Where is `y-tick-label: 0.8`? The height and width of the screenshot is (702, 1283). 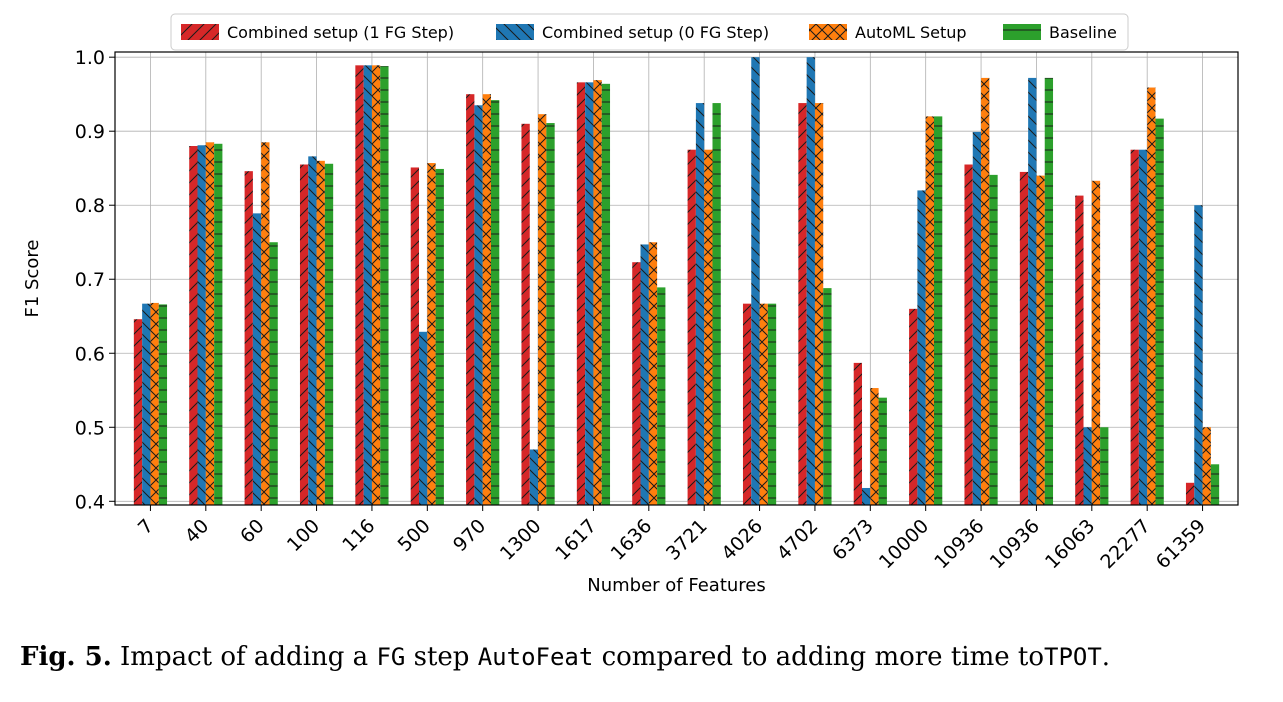
y-tick-label: 0.8 is located at coordinates (90, 206).